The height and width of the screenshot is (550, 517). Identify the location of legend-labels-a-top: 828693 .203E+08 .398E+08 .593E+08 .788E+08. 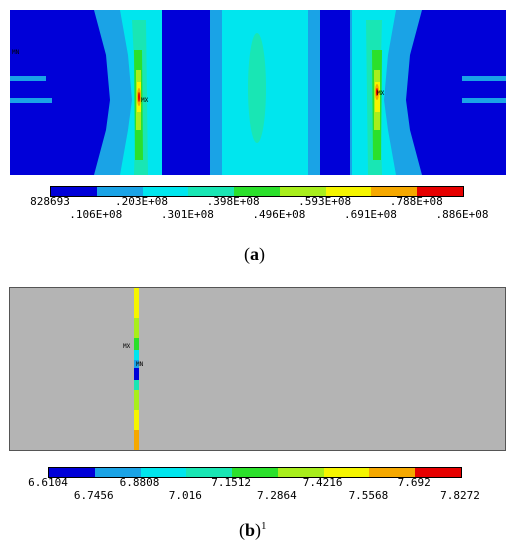
(246, 202).